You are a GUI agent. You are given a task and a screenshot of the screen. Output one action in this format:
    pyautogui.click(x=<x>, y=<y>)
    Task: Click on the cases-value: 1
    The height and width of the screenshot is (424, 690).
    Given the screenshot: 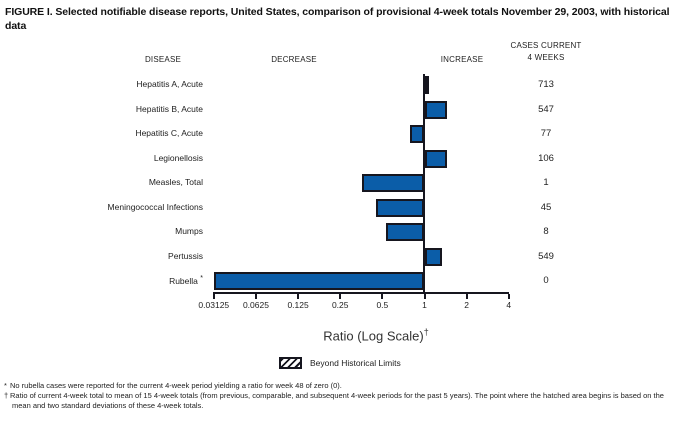 What is the action you would take?
    pyautogui.click(x=546, y=182)
    